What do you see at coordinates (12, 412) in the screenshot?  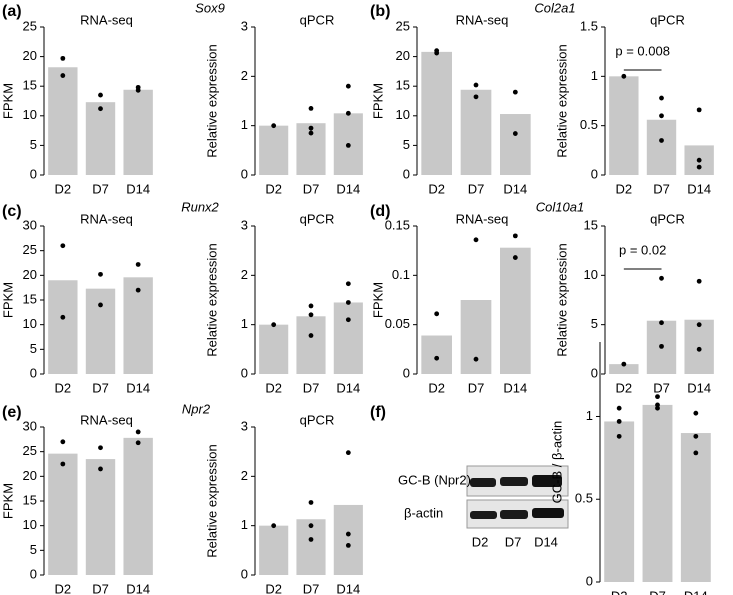 I see `panel-label: (e)` at bounding box center [12, 412].